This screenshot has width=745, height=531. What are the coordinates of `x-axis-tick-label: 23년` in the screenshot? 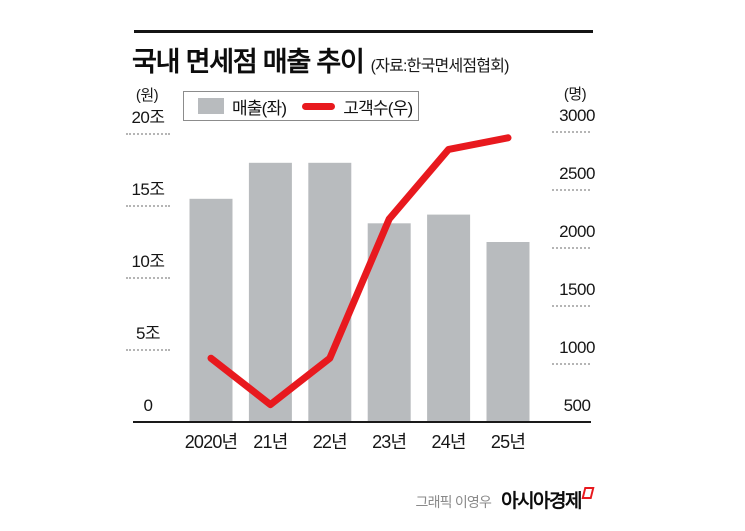 It's located at (389, 442).